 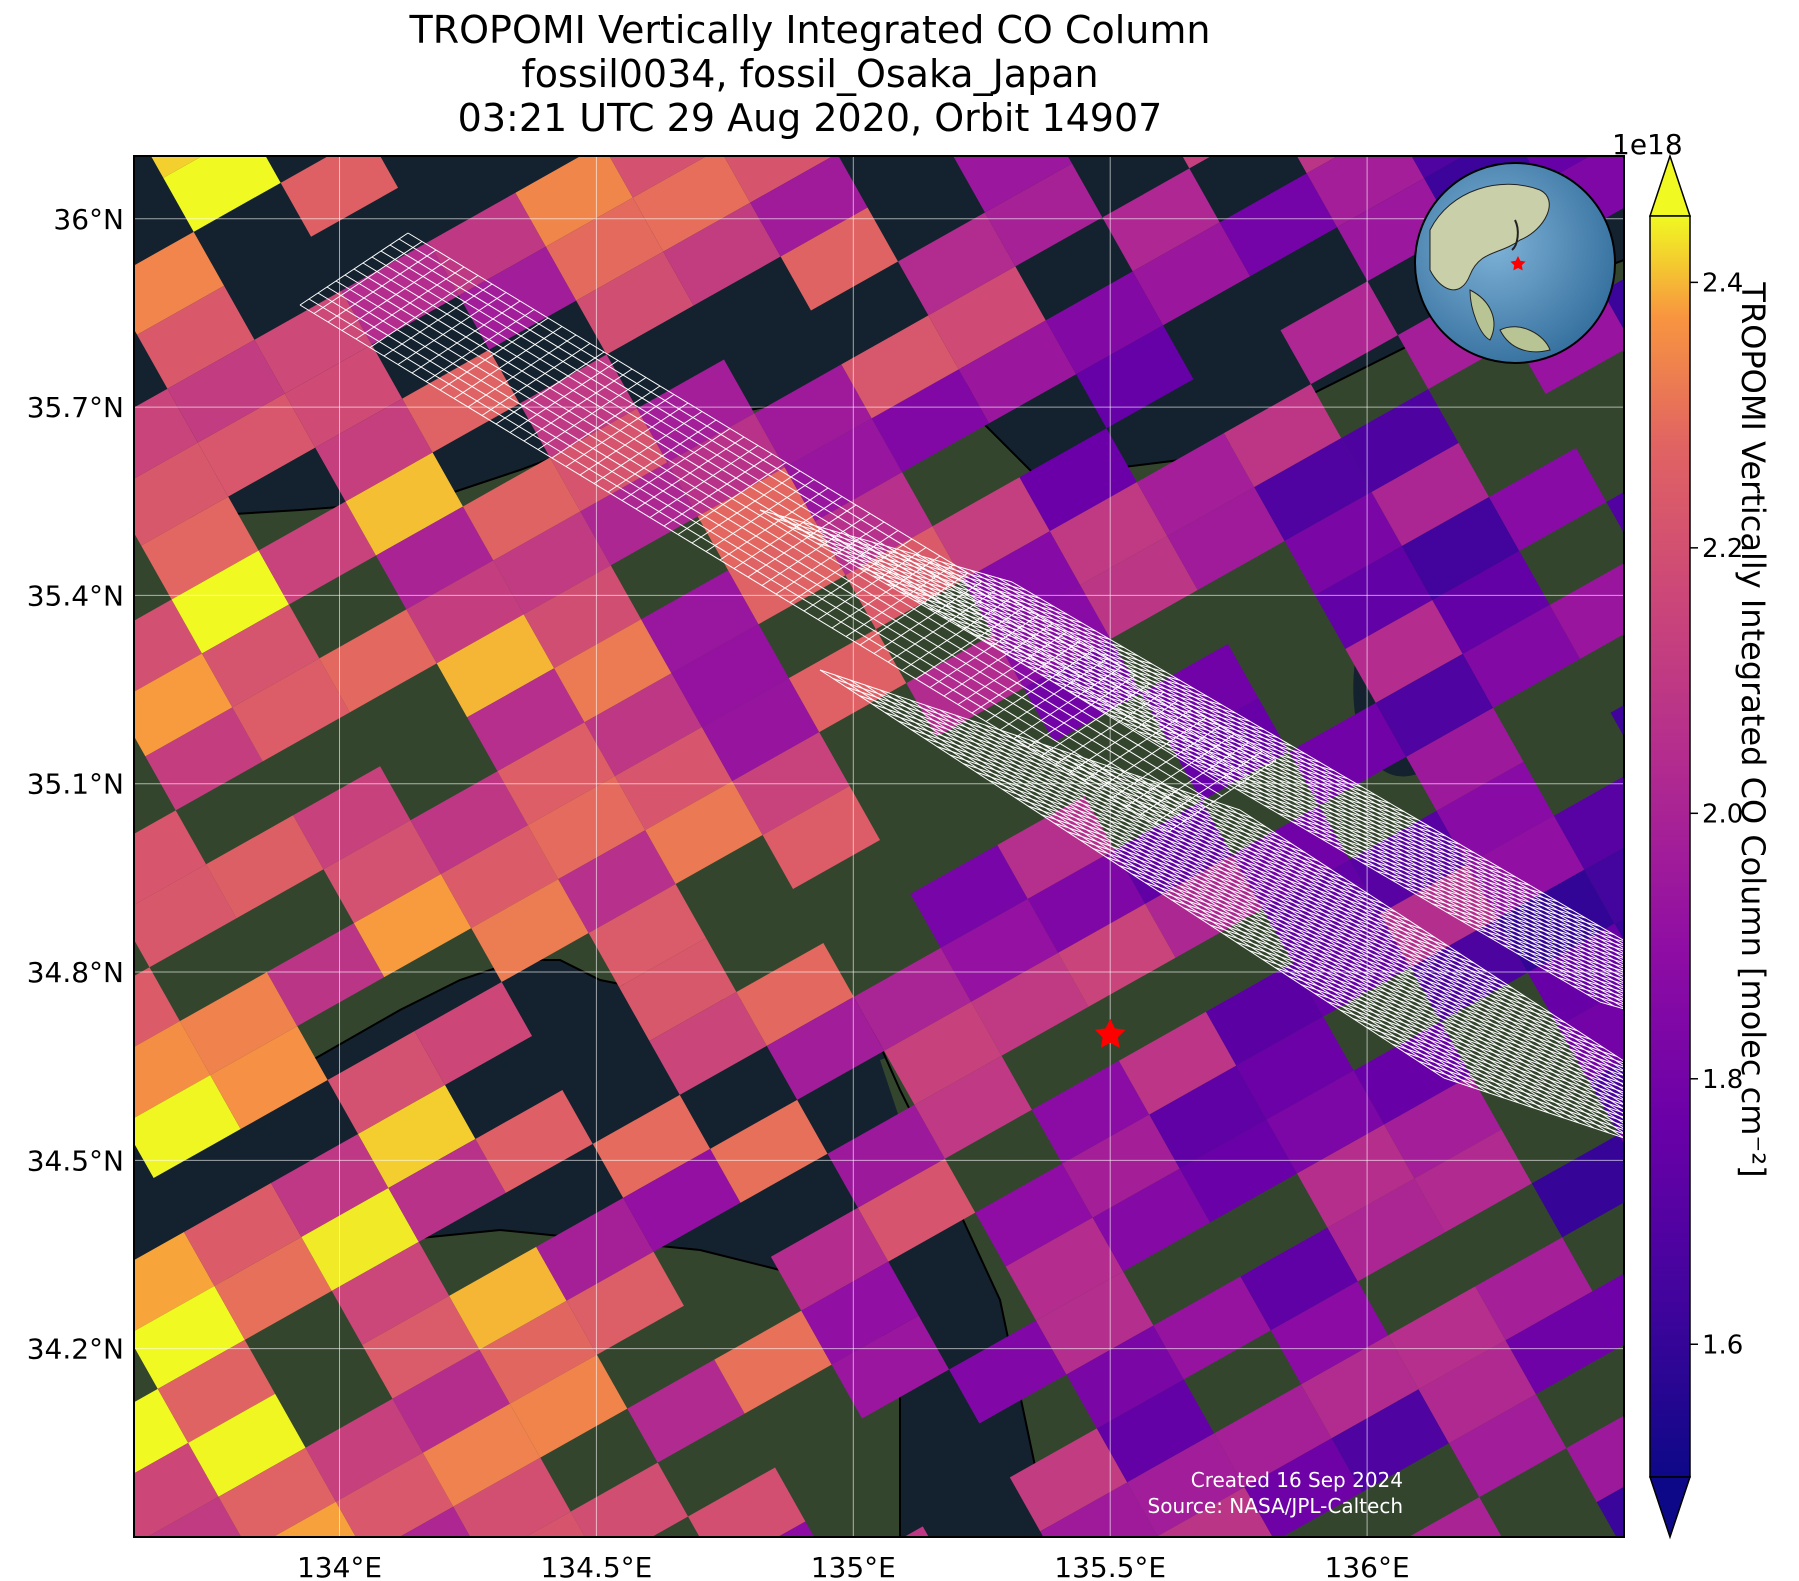 I want to click on lon-tick-label: 136°E, so click(x=1367, y=1566).